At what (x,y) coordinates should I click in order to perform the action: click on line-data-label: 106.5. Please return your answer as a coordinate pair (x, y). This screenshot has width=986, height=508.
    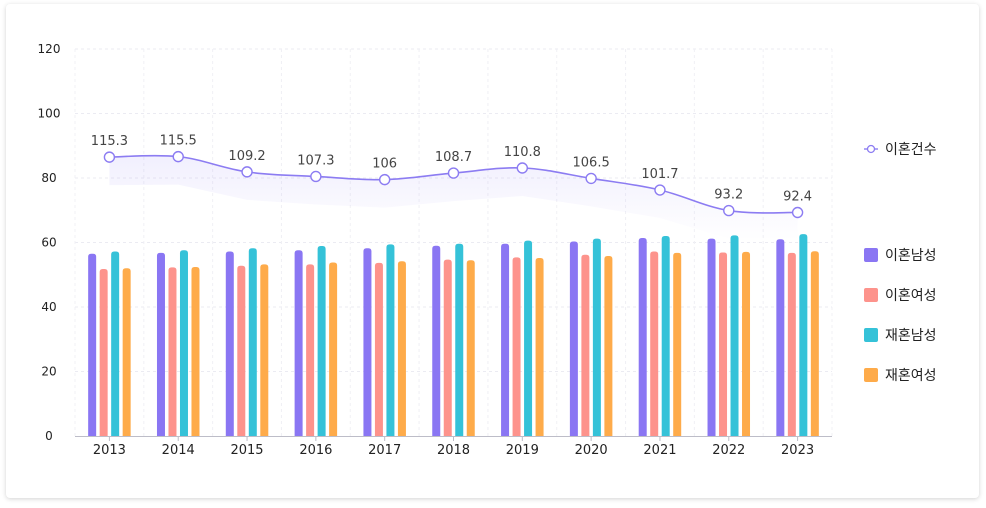
    Looking at the image, I should click on (591, 162).